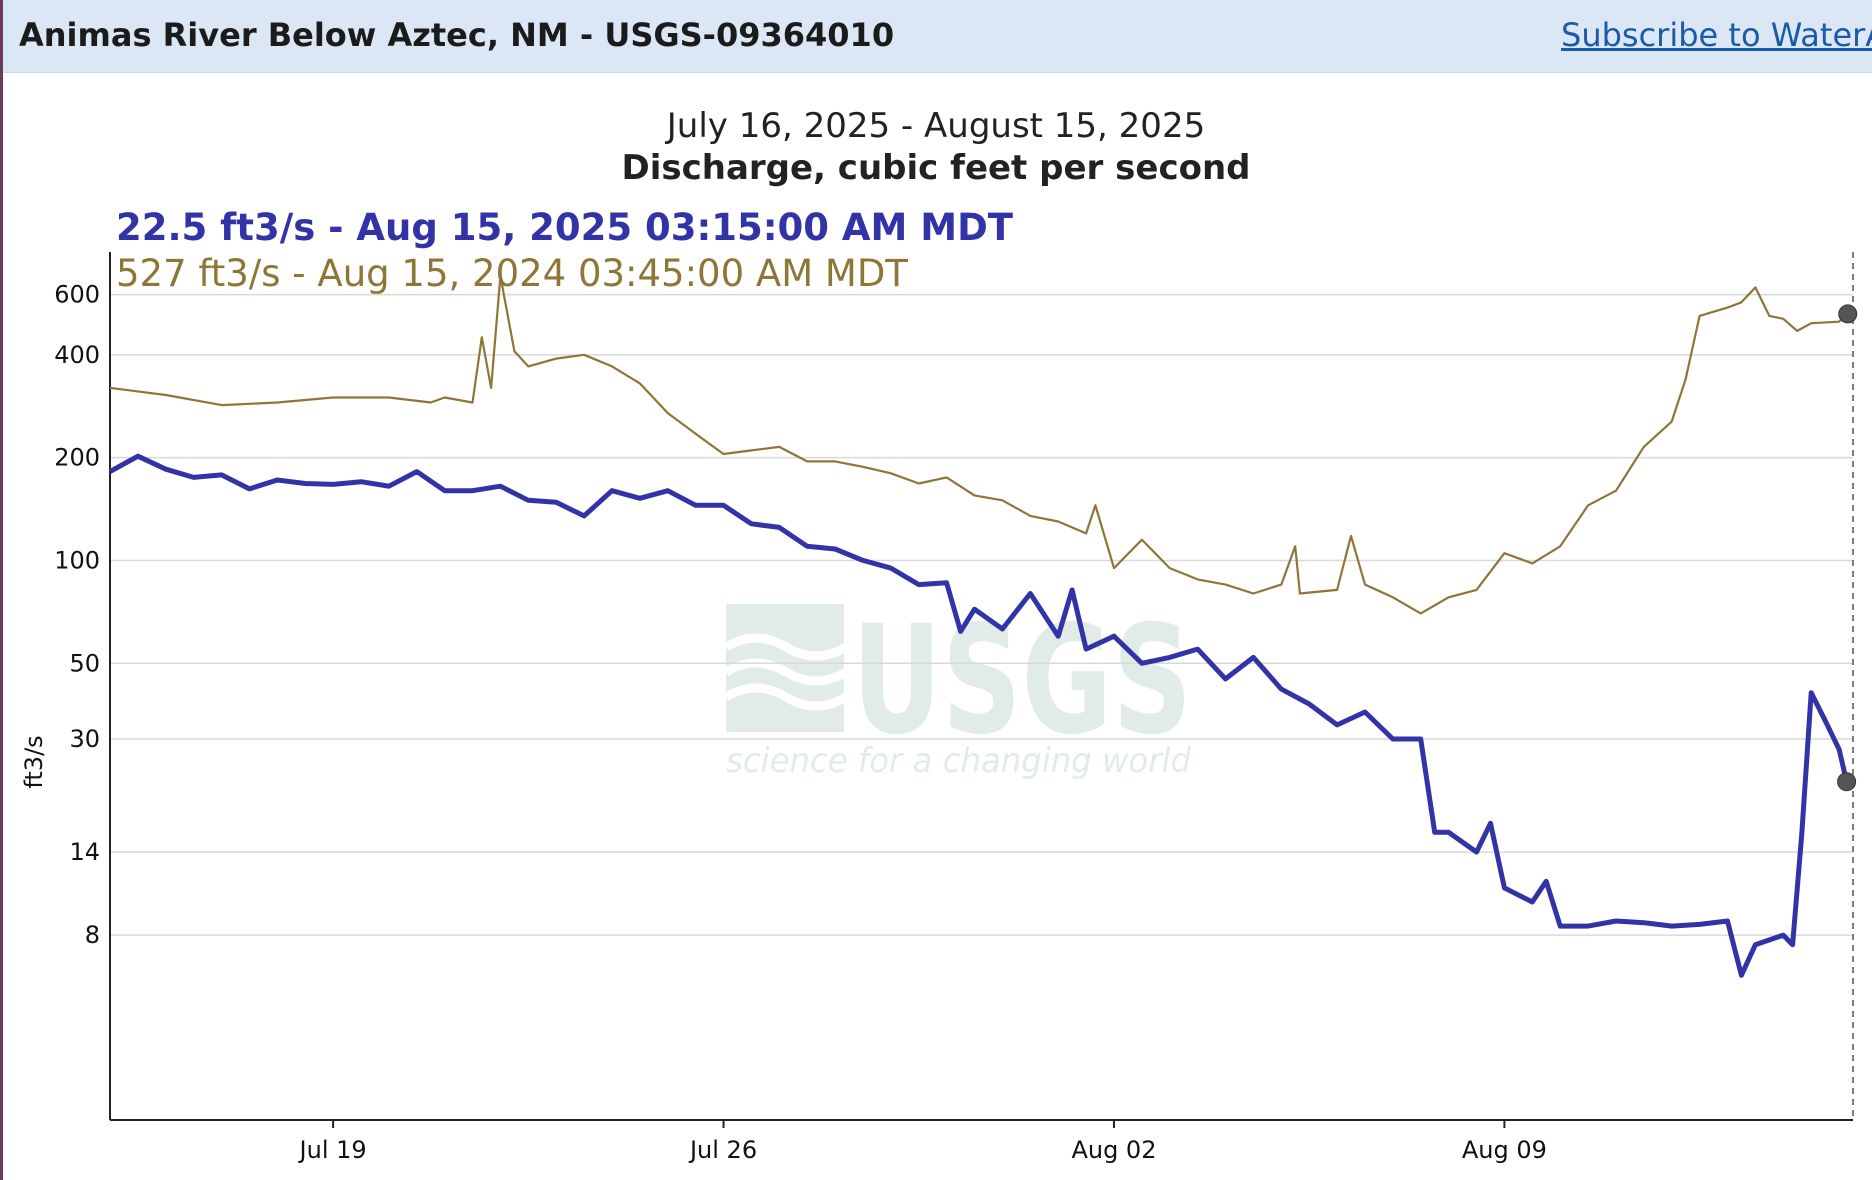 This screenshot has height=1180, width=1872. I want to click on x-tick-label: Jul 26, so click(722, 1150).